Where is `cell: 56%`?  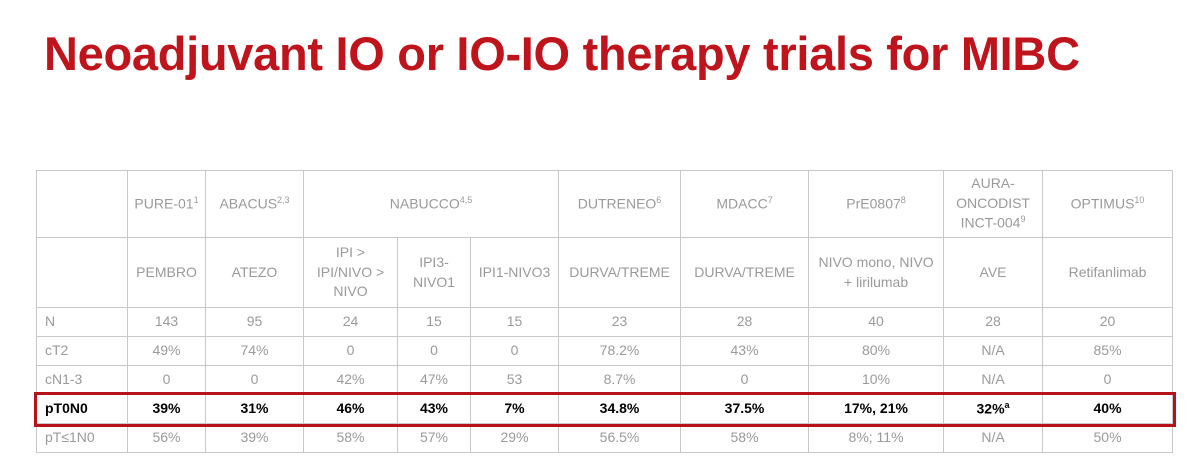
cell: 56% is located at coordinates (166, 438).